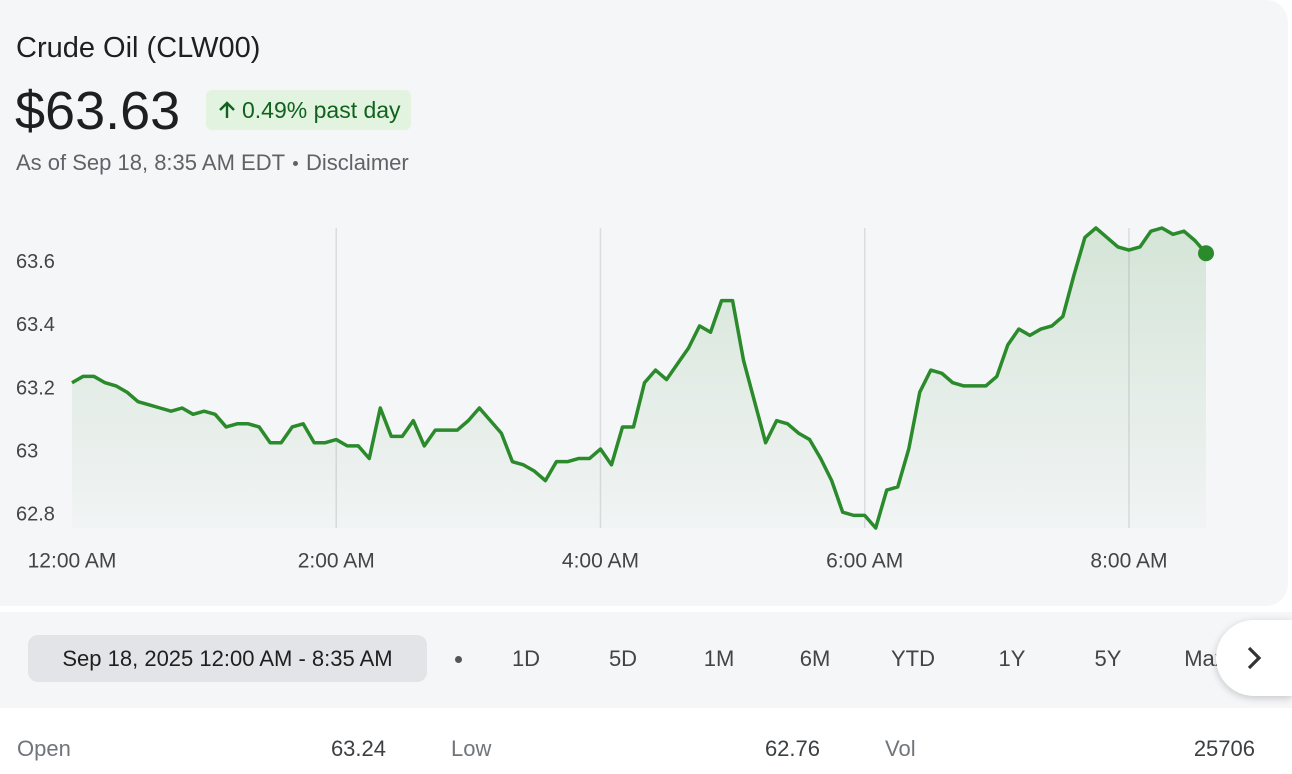  What do you see at coordinates (913, 658) in the screenshot?
I see `range-option: YTD` at bounding box center [913, 658].